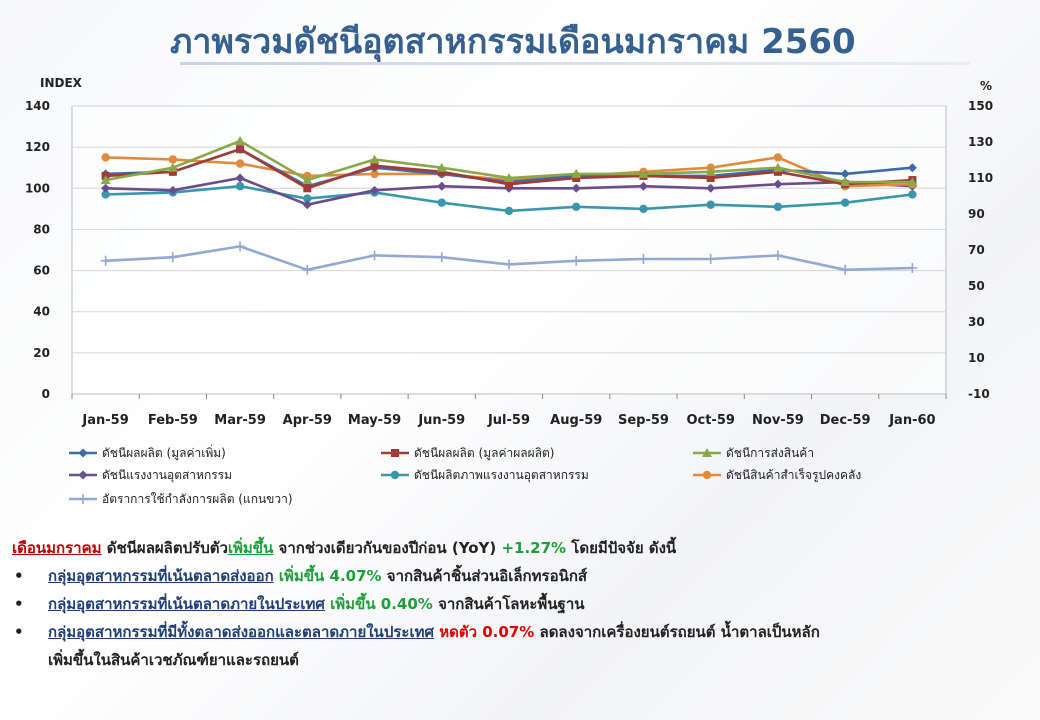 The height and width of the screenshot is (720, 1040). I want to click on intro-yoy-value: +1.27%, so click(534, 548).